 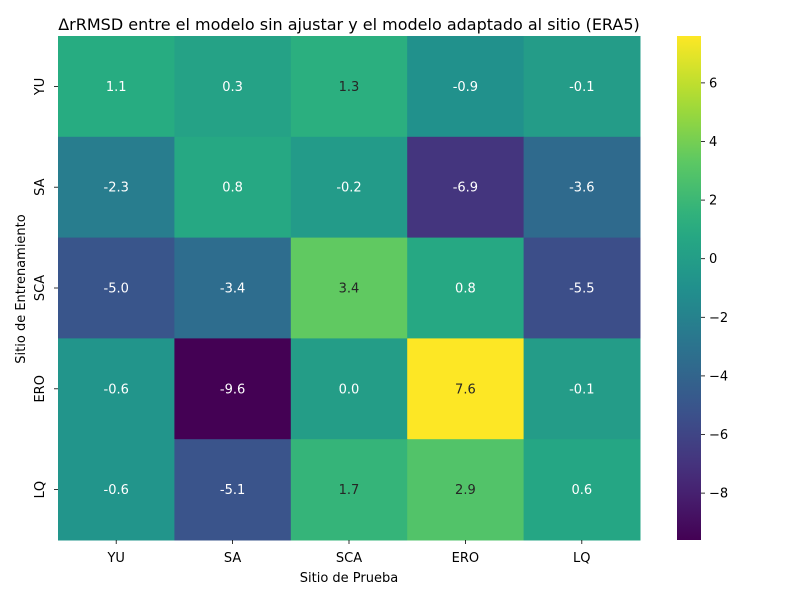 I want to click on x-axis: YU SA SCA ERO LQ, so click(x=348, y=553).